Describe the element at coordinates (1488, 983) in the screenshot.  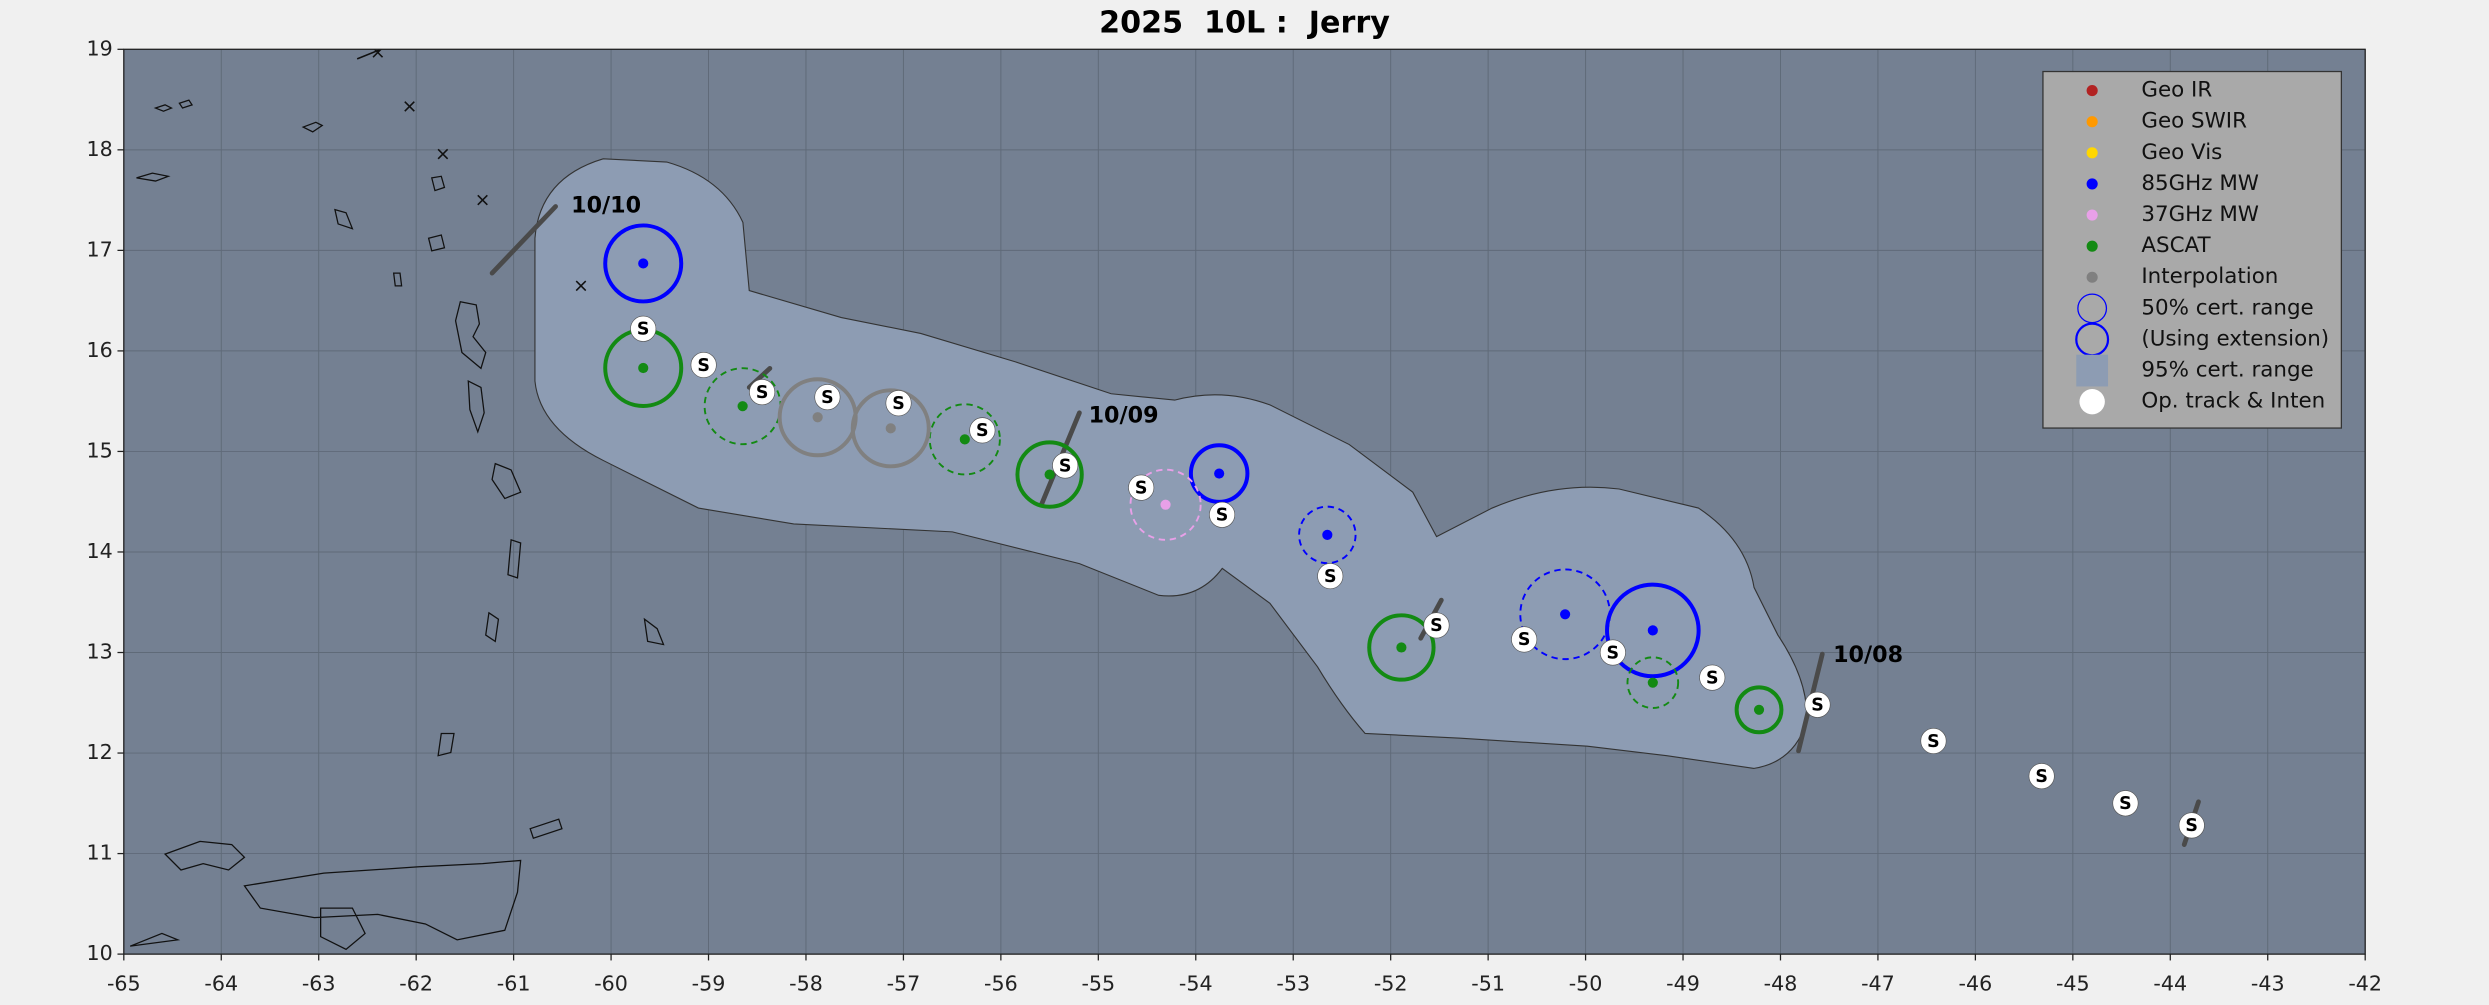
I see `x-tick-label: -51` at that location.